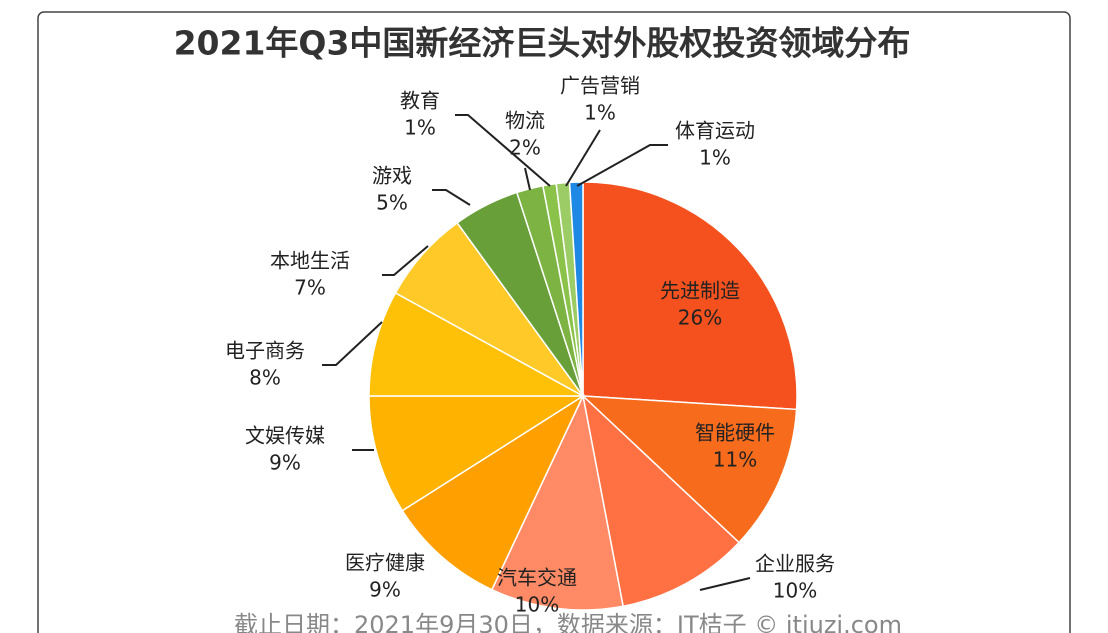 The width and height of the screenshot is (1108, 633). Describe the element at coordinates (265, 378) in the screenshot. I see `slice-value: 8%` at that location.